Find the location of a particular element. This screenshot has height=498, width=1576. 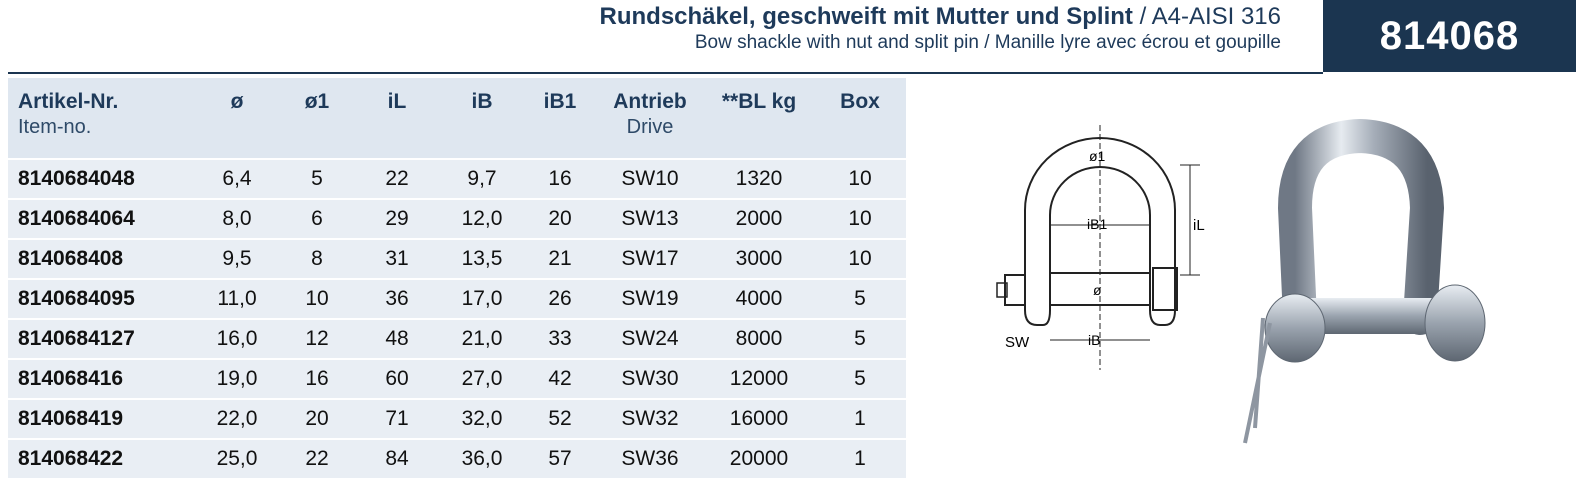

column-header-label: Antrieb is located at coordinates (650, 101).